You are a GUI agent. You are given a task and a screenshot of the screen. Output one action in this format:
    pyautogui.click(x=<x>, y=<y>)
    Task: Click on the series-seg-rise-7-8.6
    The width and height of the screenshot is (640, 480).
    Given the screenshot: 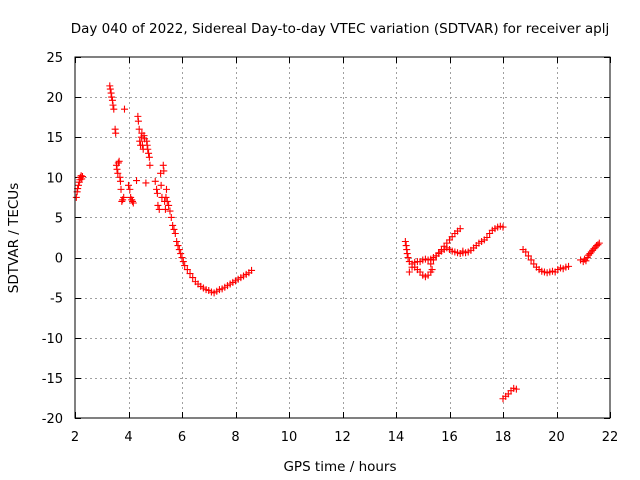 What is the action you would take?
    pyautogui.click(x=234, y=280)
    